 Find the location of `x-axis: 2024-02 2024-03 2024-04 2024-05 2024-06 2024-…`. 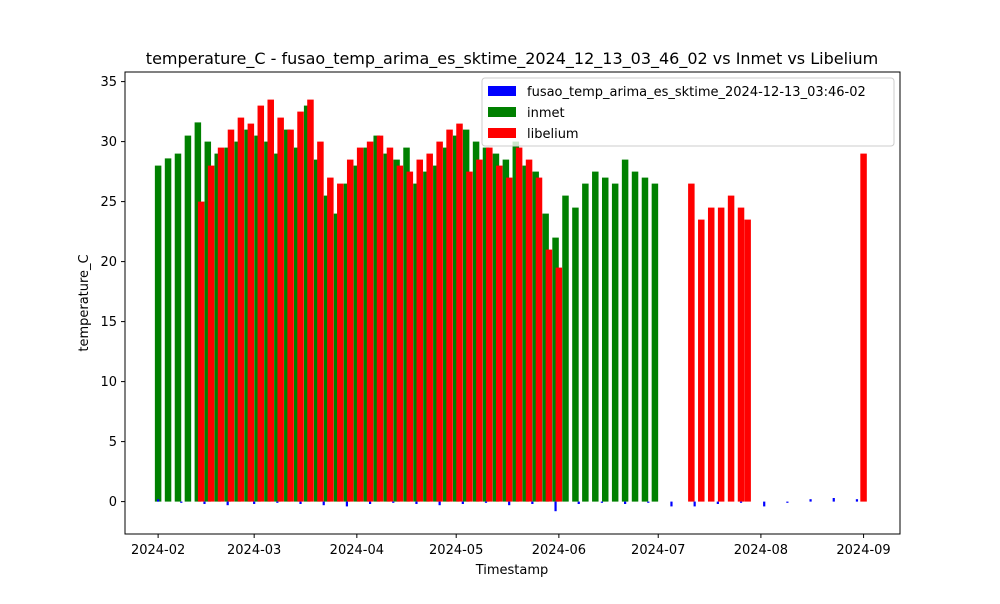

x-axis: 2024-02 2024-03 2024-04 2024-05 2024-06 2024-… is located at coordinates (511, 546).